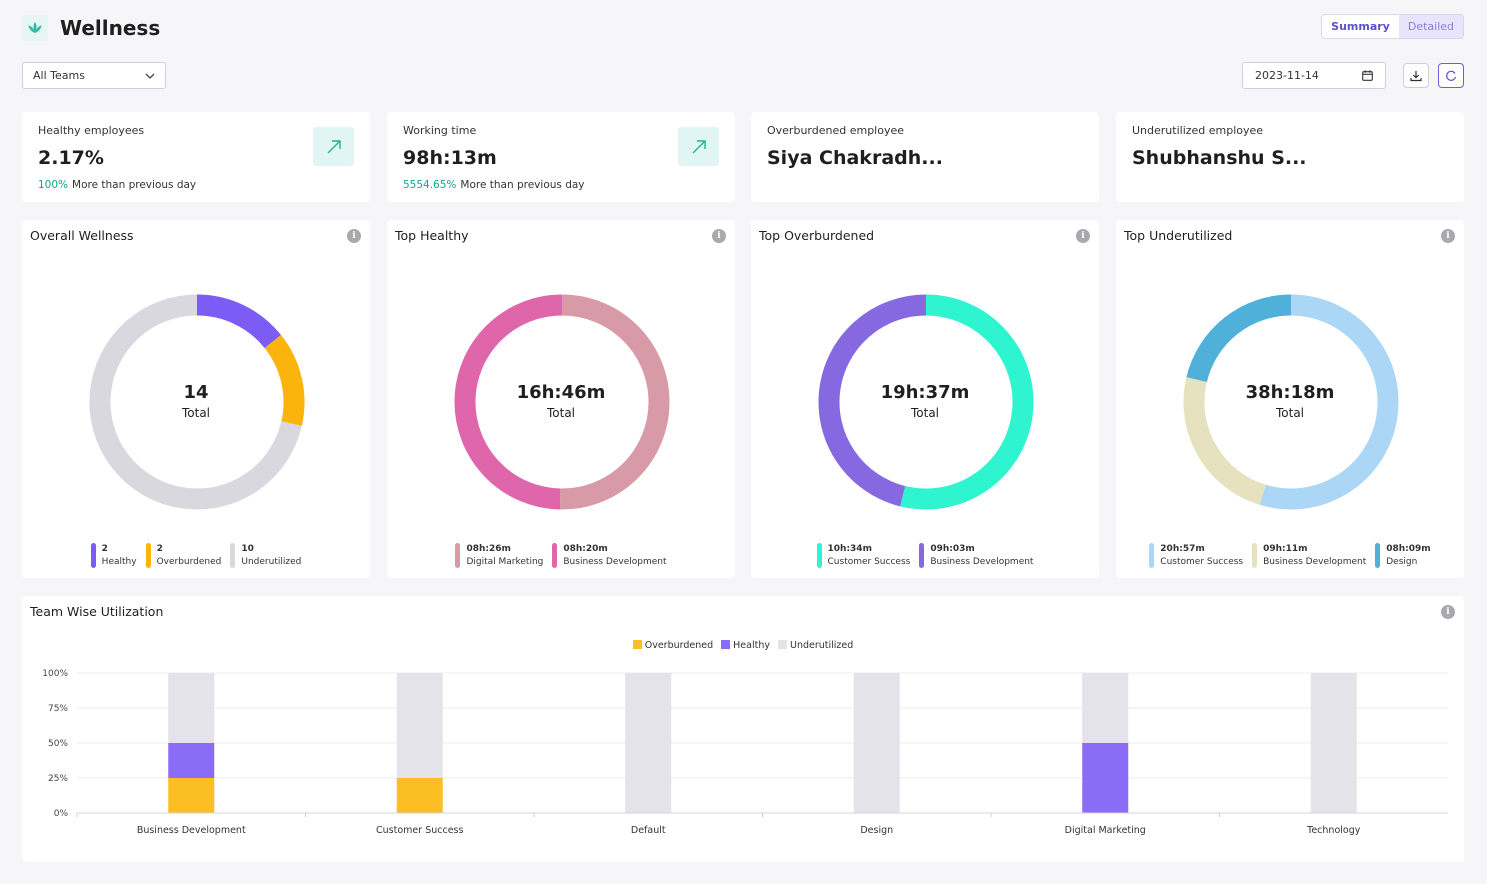 Image resolution: width=1487 pixels, height=884 pixels. Describe the element at coordinates (1367, 75) in the screenshot. I see `calendar-icon` at that location.